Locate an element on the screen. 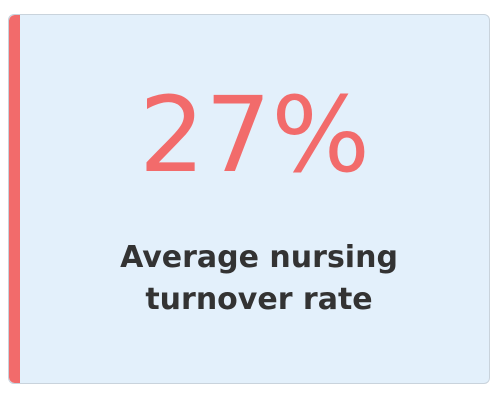 Image resolution: width=500 pixels, height=400 pixels. accent-bar is located at coordinates (14, 199).